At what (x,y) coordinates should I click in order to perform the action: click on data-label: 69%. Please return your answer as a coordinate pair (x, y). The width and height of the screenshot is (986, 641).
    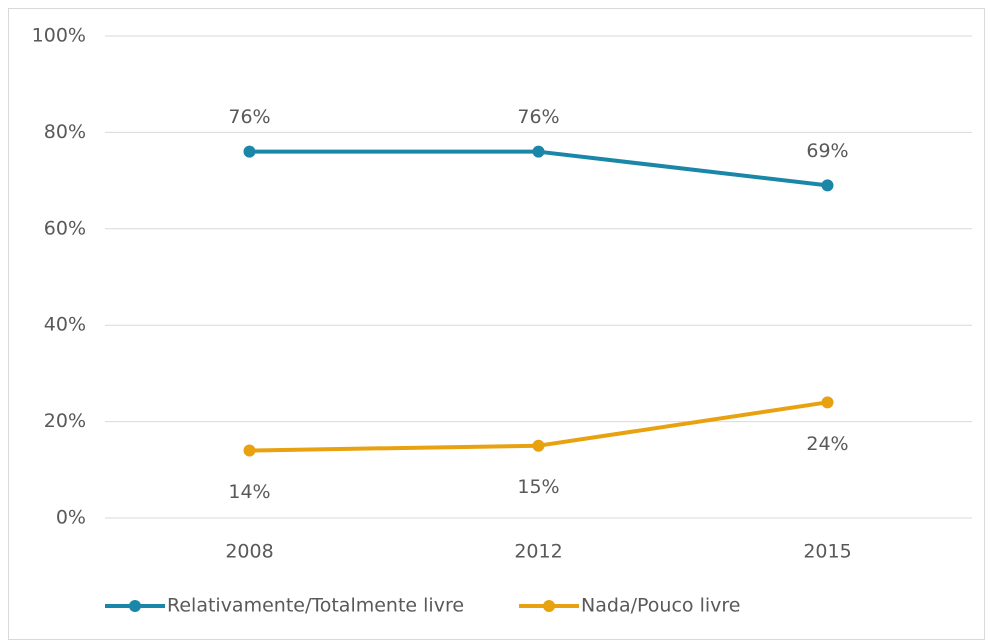
    Looking at the image, I should click on (827, 151).